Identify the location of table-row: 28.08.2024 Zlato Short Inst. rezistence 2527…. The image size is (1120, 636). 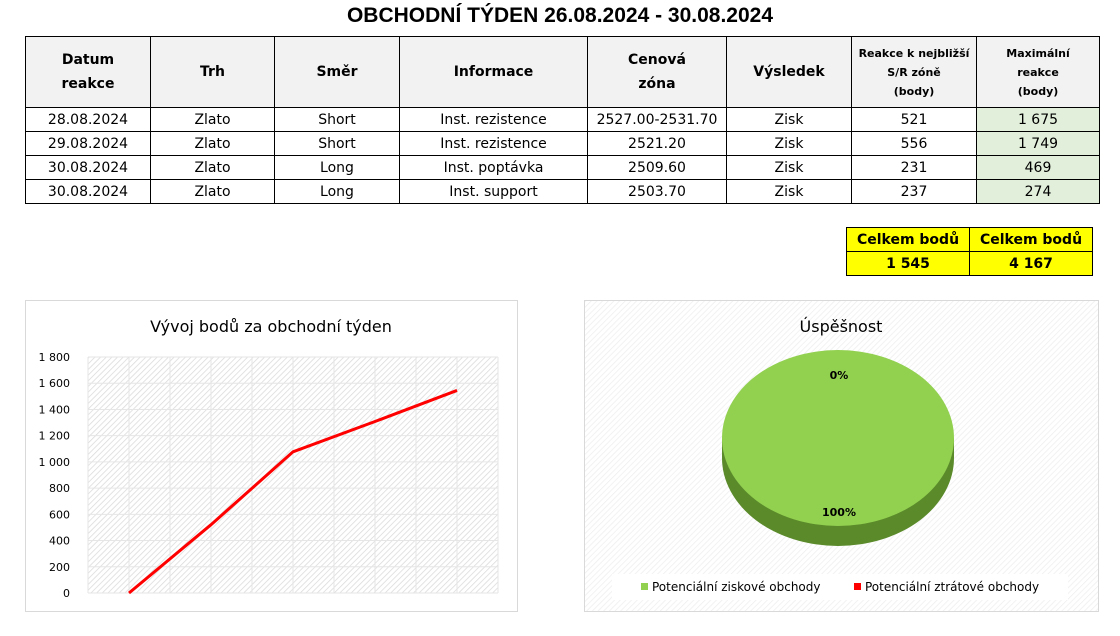
(562, 119).